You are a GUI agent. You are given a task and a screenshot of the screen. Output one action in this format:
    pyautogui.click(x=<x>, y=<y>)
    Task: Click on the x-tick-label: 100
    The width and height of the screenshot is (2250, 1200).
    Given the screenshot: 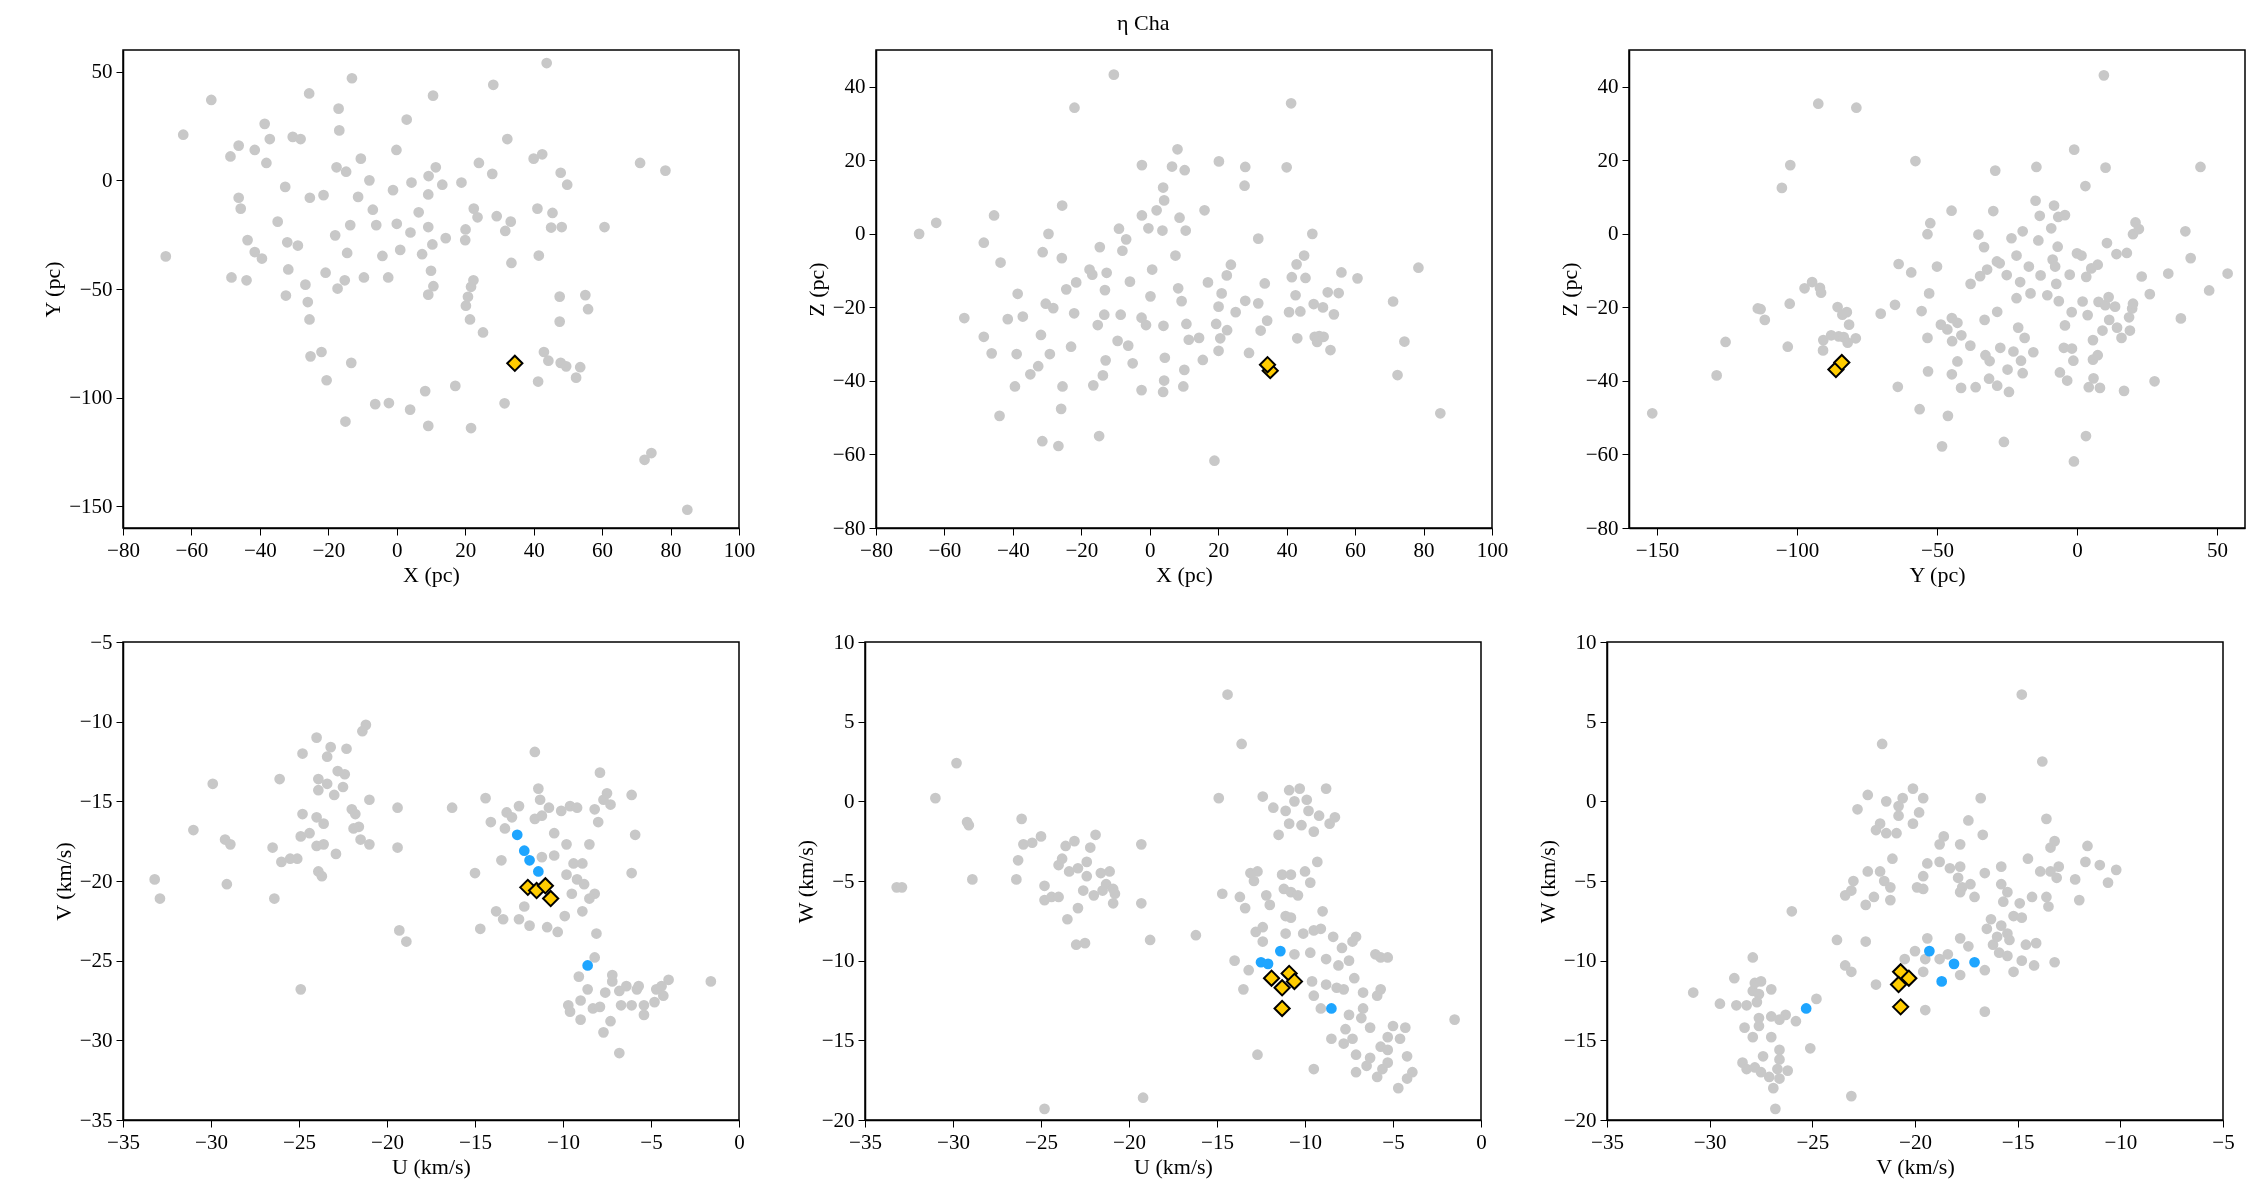 What is the action you would take?
    pyautogui.click(x=739, y=549)
    